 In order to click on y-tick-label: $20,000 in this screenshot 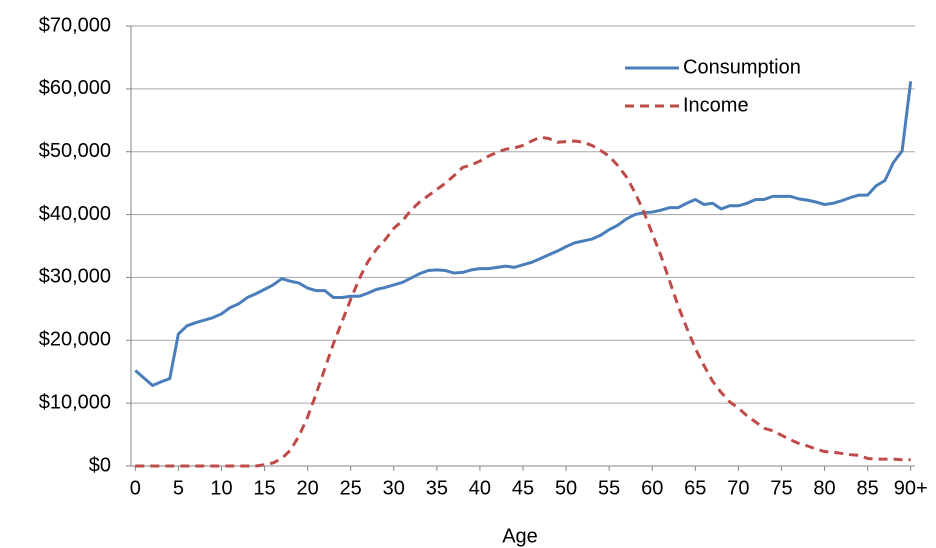, I will do `click(75, 340)`.